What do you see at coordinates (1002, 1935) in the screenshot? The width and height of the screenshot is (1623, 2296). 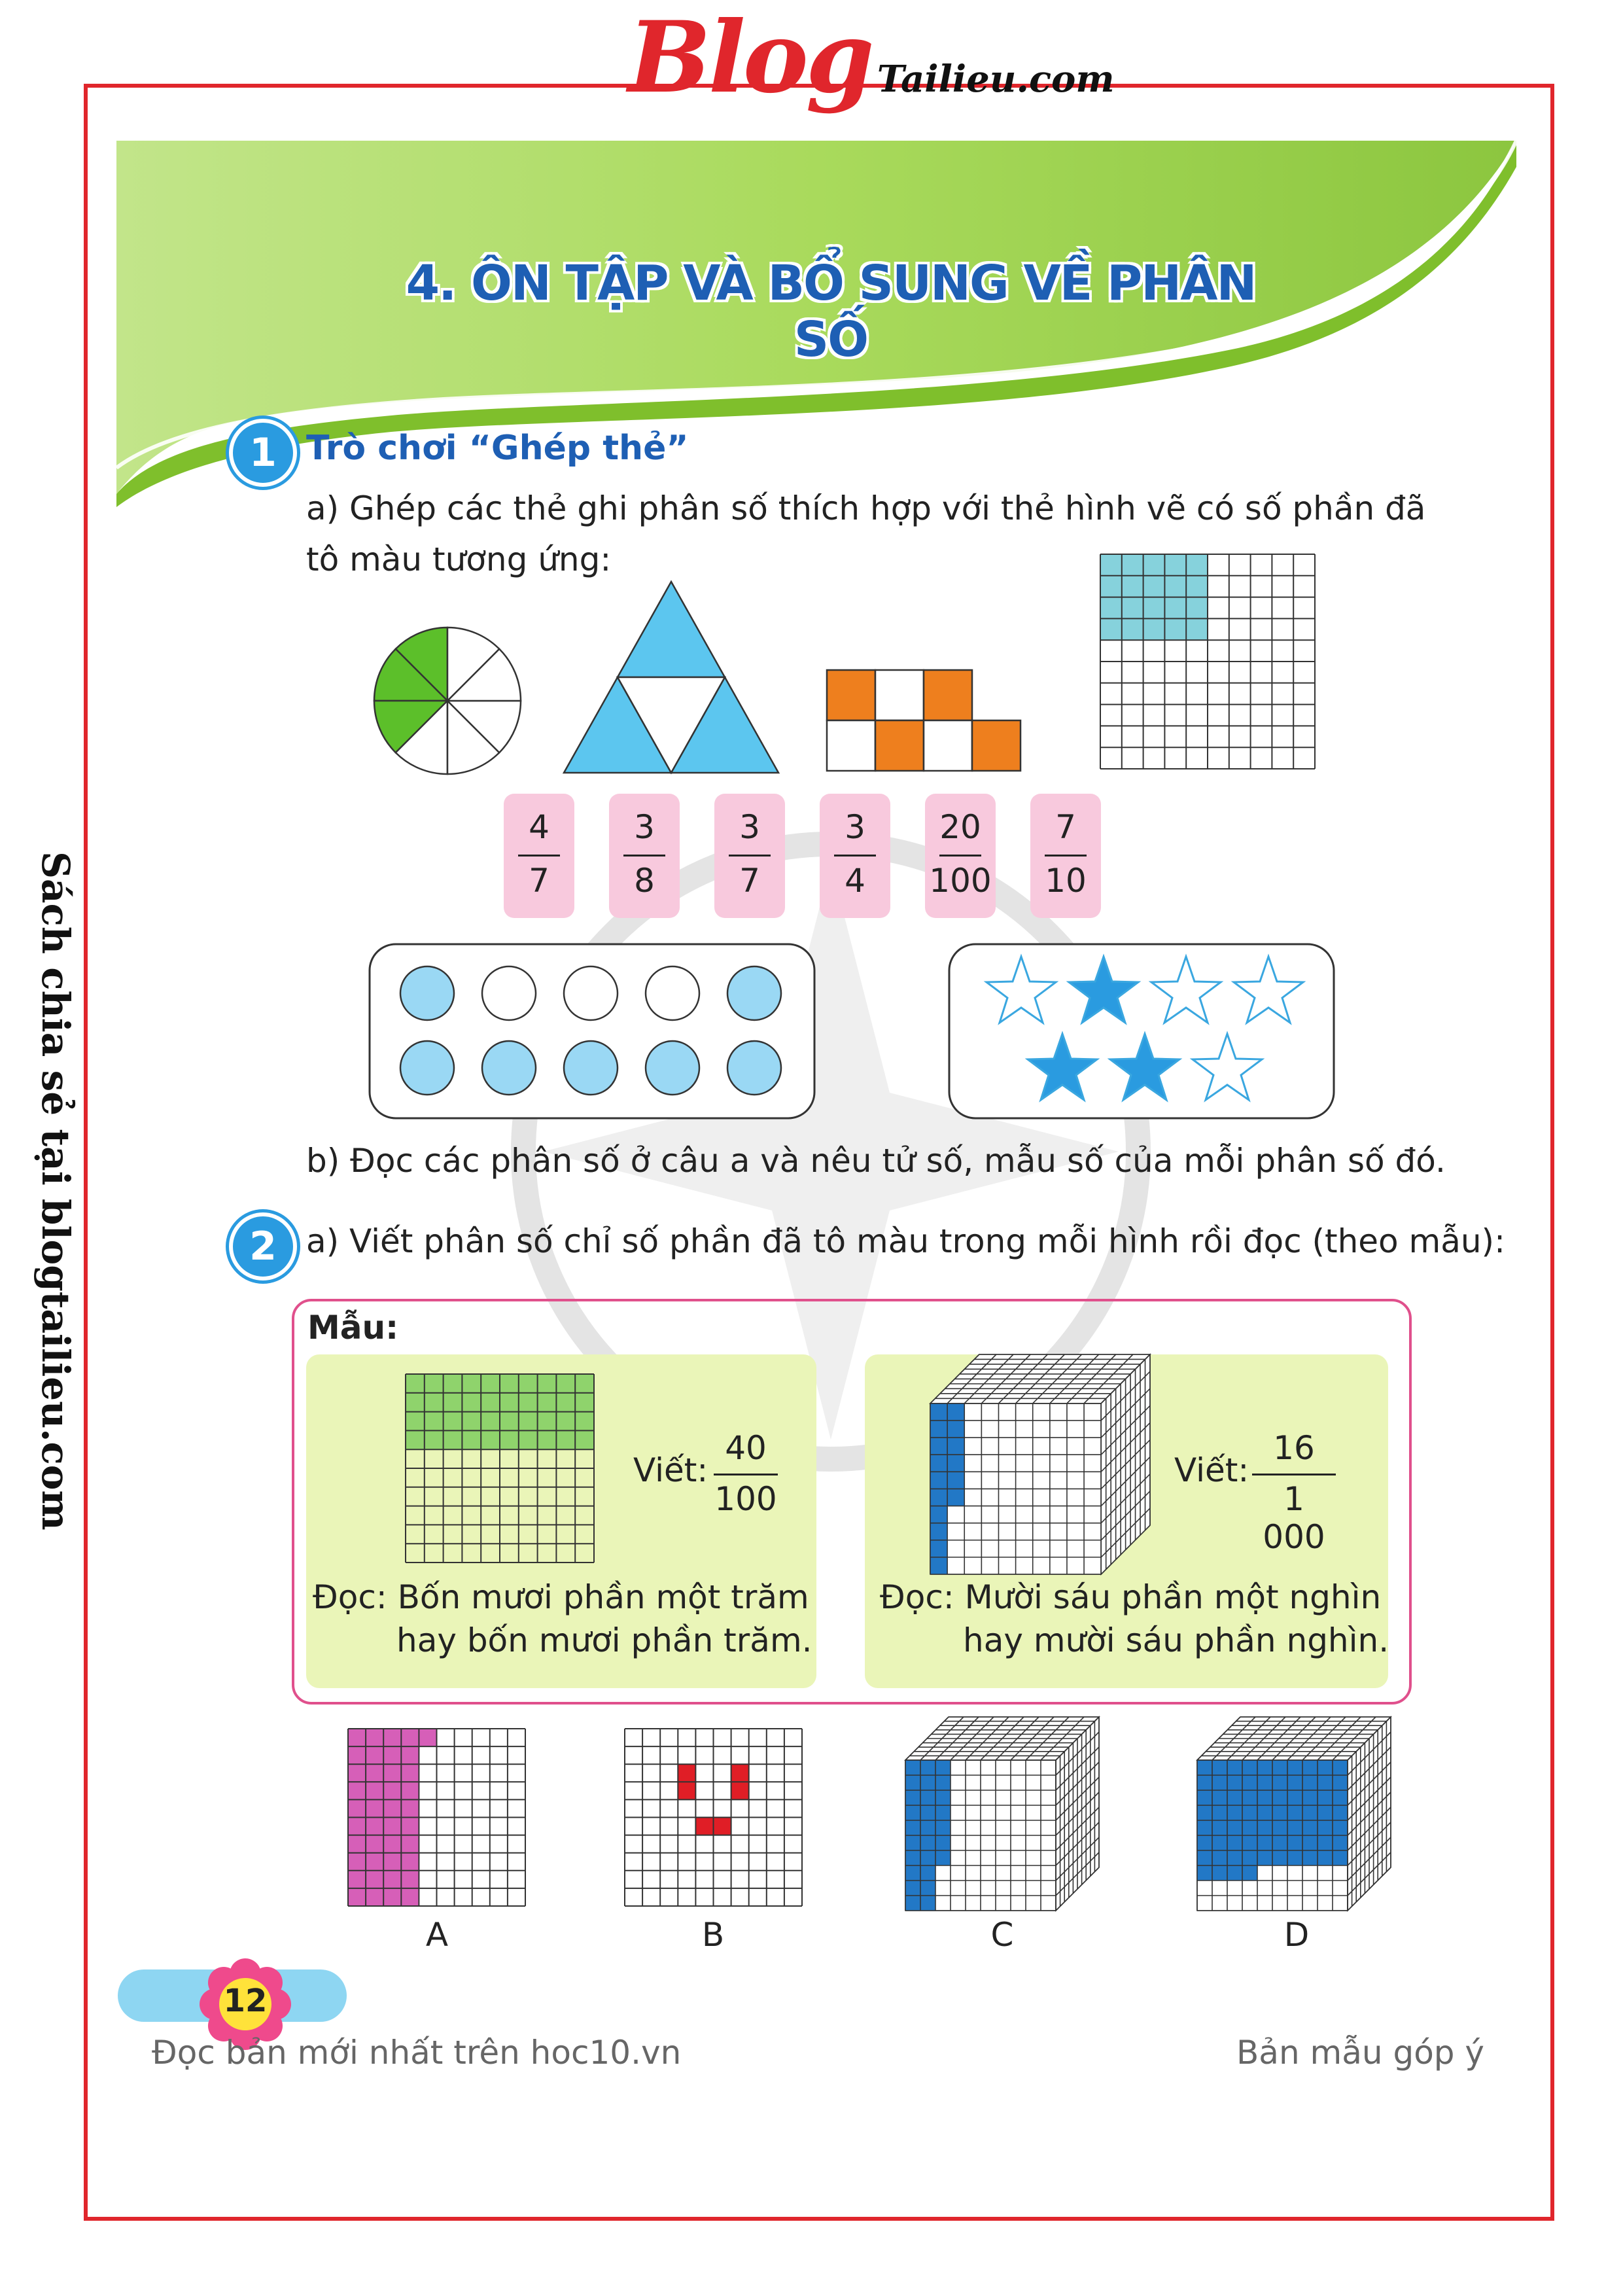 I see `figure-c-label: C` at bounding box center [1002, 1935].